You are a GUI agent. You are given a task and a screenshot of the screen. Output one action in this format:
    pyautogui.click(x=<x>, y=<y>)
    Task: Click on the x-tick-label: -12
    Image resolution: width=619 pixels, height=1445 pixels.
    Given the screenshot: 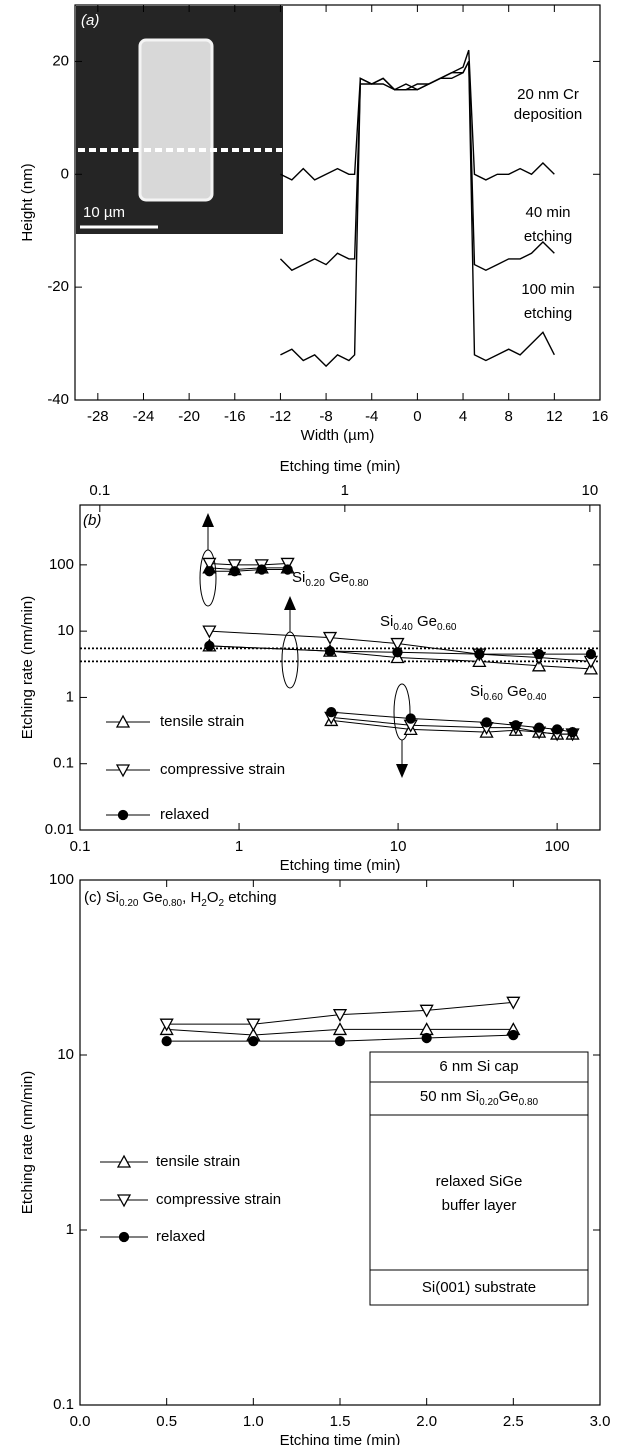 What is the action you would take?
    pyautogui.click(x=281, y=416)
    